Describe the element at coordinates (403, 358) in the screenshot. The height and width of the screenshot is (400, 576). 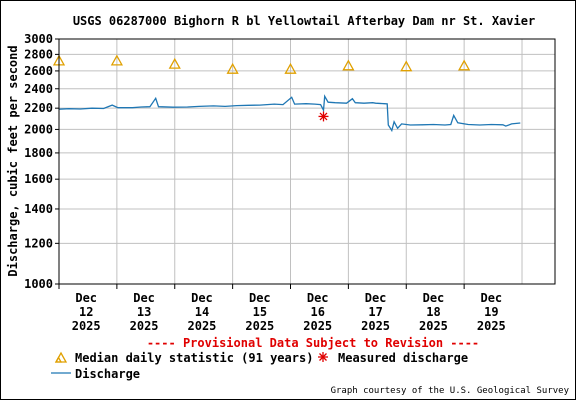
I see `legend-measured-label: Measured discharge` at that location.